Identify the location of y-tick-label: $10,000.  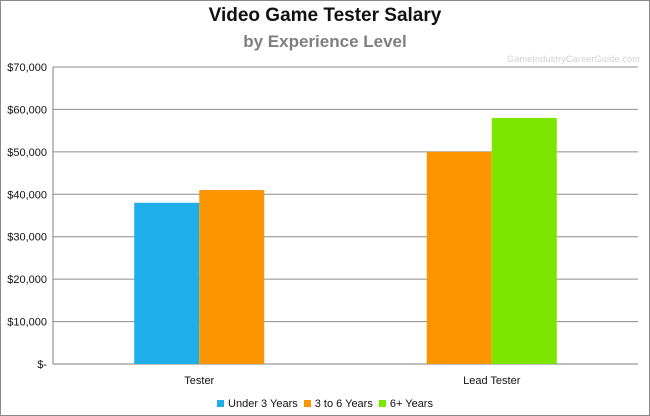
(27, 323).